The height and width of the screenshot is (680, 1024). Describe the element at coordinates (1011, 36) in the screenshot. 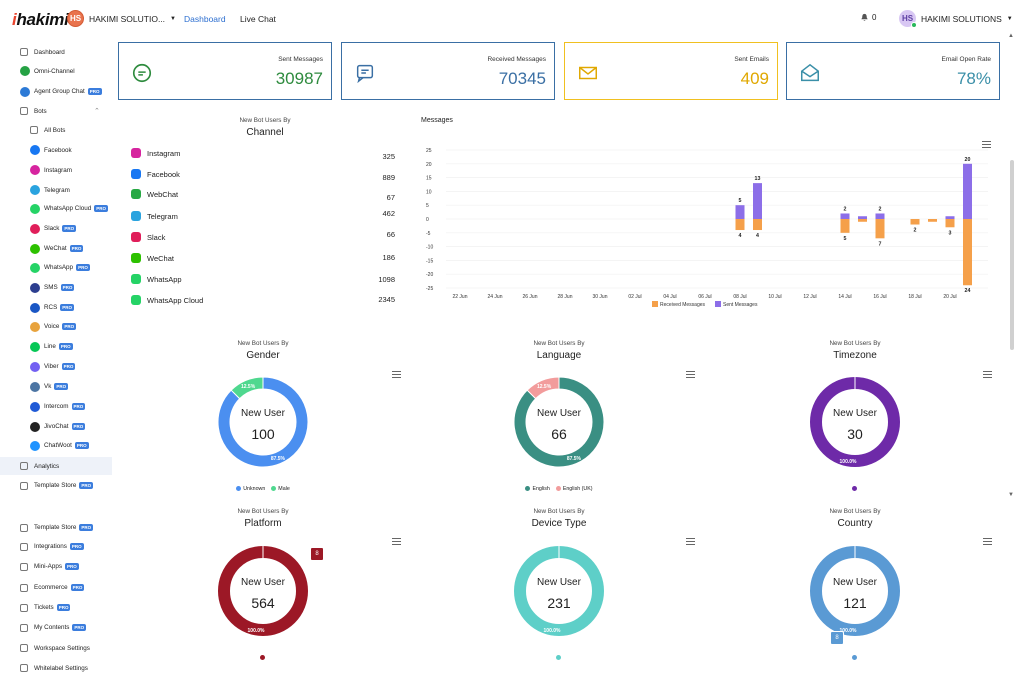

I see `scroll-up-icon: ▲` at that location.